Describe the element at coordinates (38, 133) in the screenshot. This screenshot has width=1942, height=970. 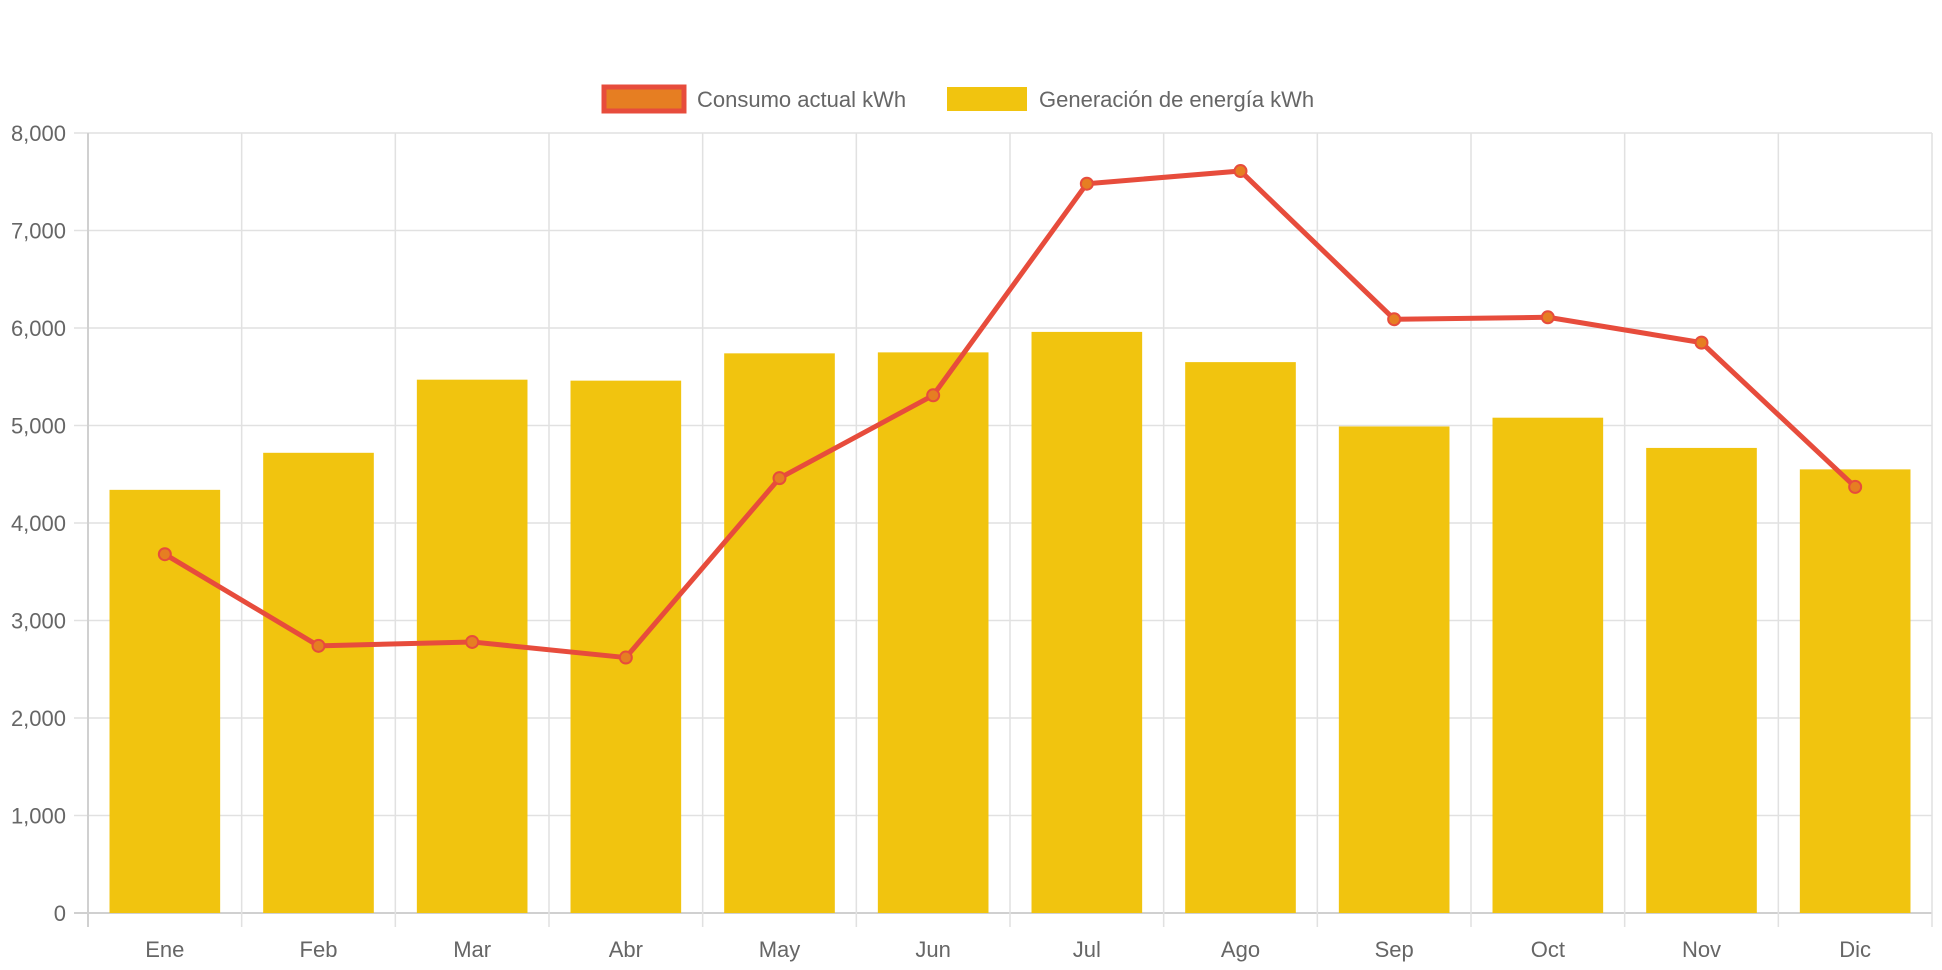
I see `y-tick-label: 8,000` at that location.